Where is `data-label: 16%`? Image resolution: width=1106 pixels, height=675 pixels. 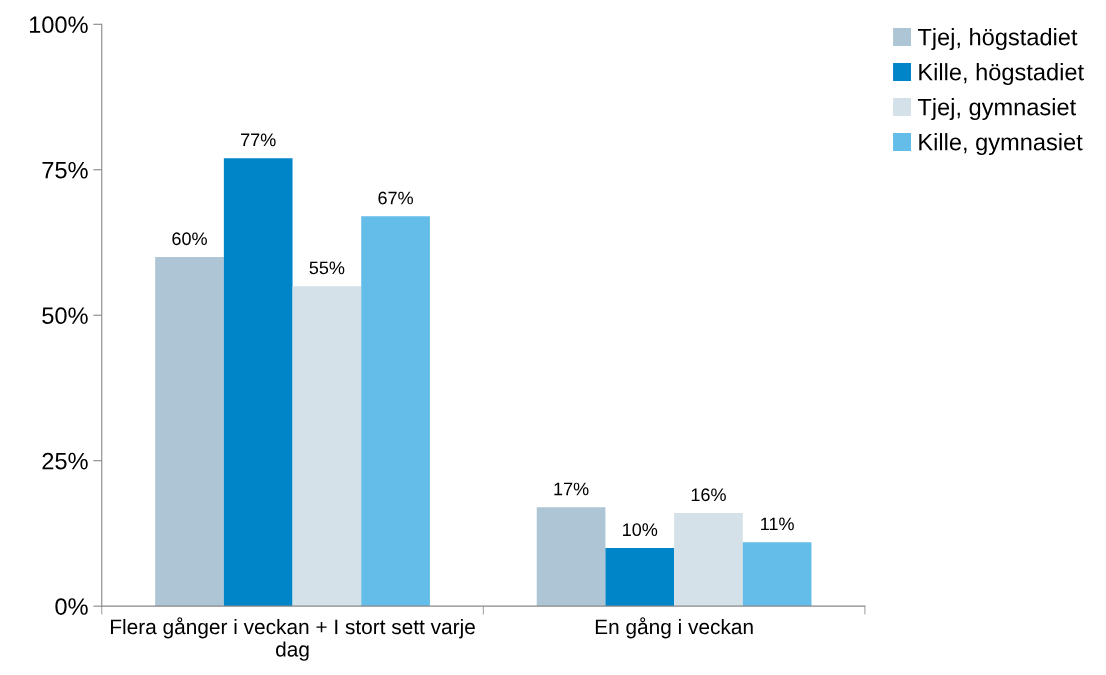
data-label: 16% is located at coordinates (708, 495).